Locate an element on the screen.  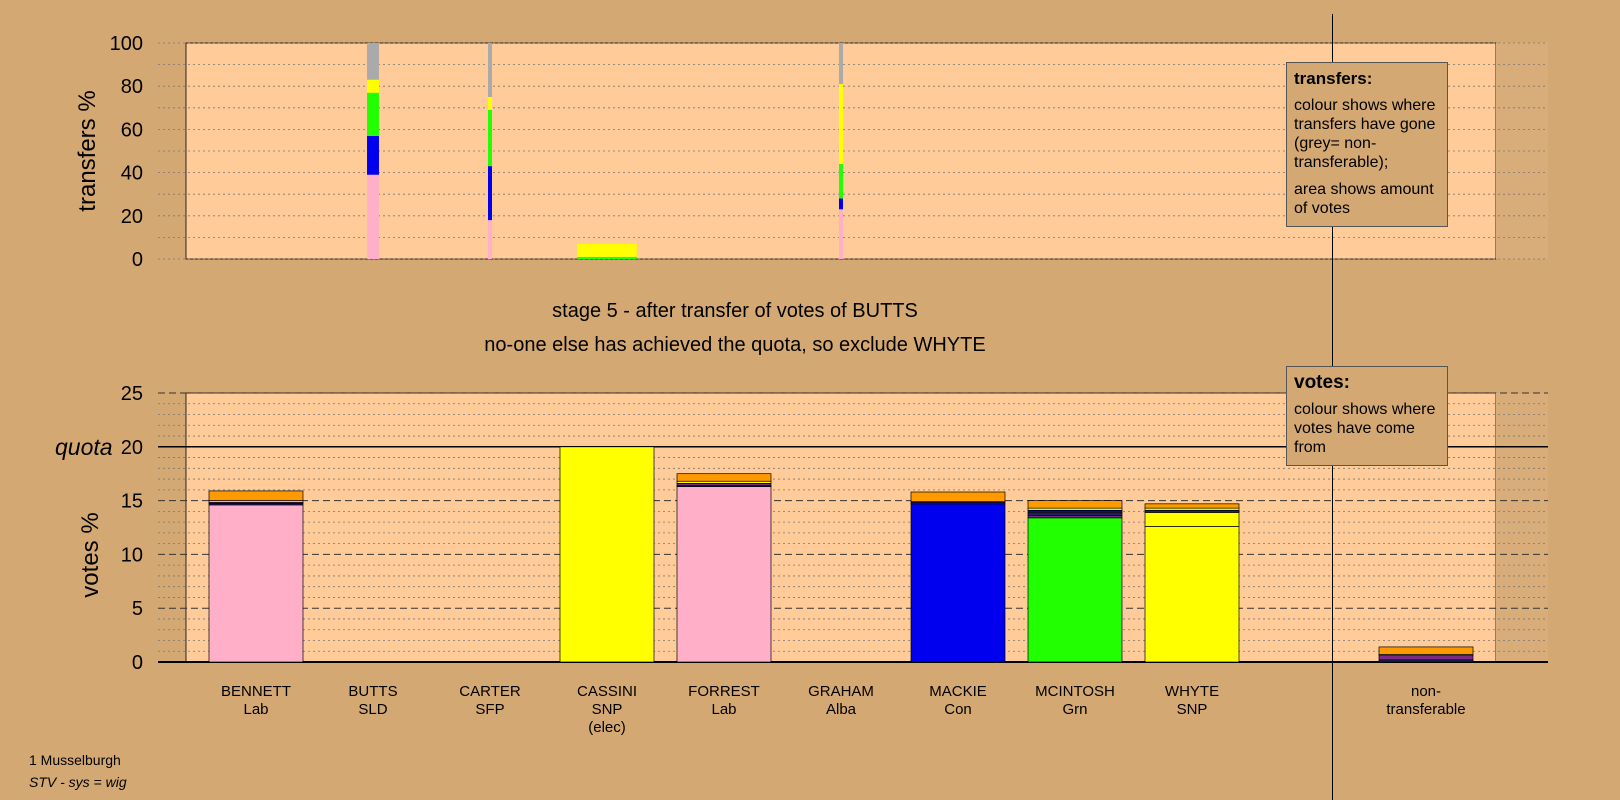
votes-bar-mackie-con is located at coordinates (958, 583).